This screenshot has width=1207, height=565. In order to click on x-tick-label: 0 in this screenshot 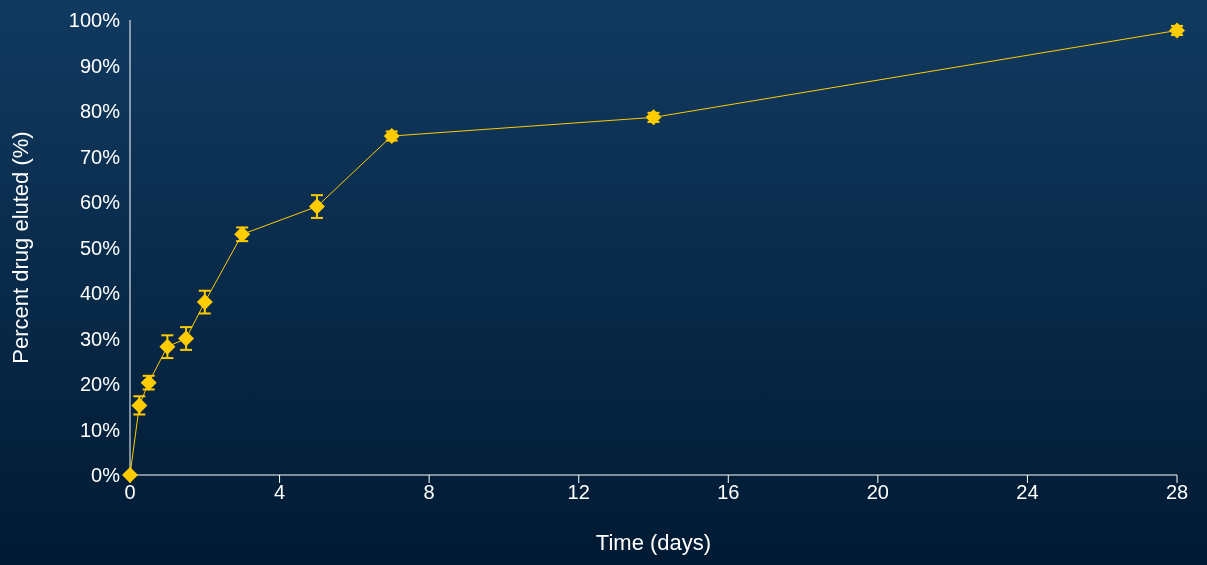, I will do `click(130, 492)`.